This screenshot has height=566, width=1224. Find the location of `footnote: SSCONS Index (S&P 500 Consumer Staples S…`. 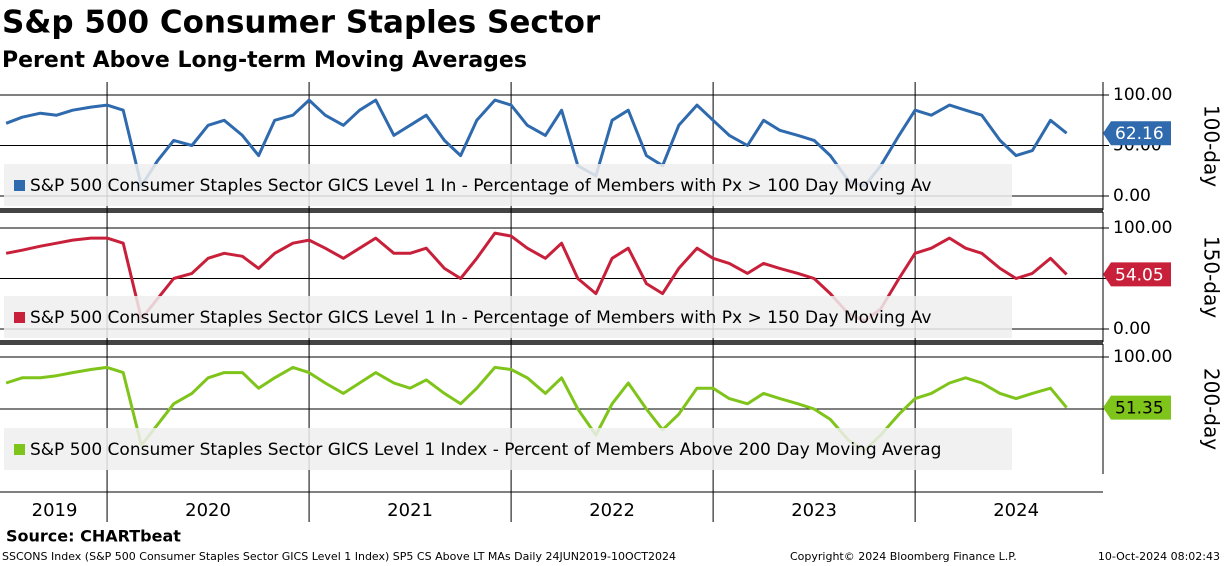

footnote: SSCONS Index (S&P 500 Consumer Staples S… is located at coordinates (339, 556).